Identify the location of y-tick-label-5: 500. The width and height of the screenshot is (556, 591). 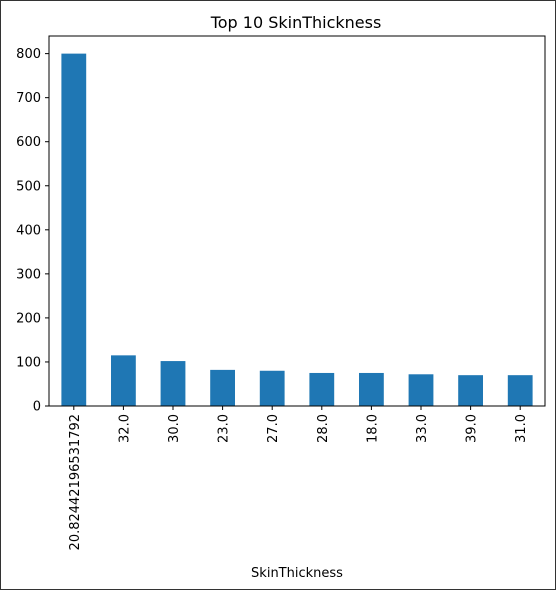
(28, 186).